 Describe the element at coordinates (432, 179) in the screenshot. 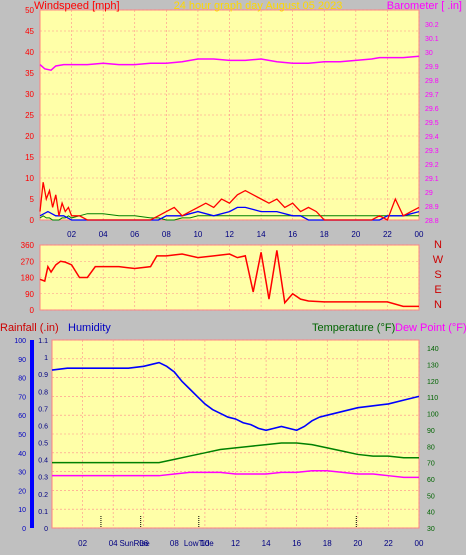

I see `y2-tick-label: 29.1` at that location.